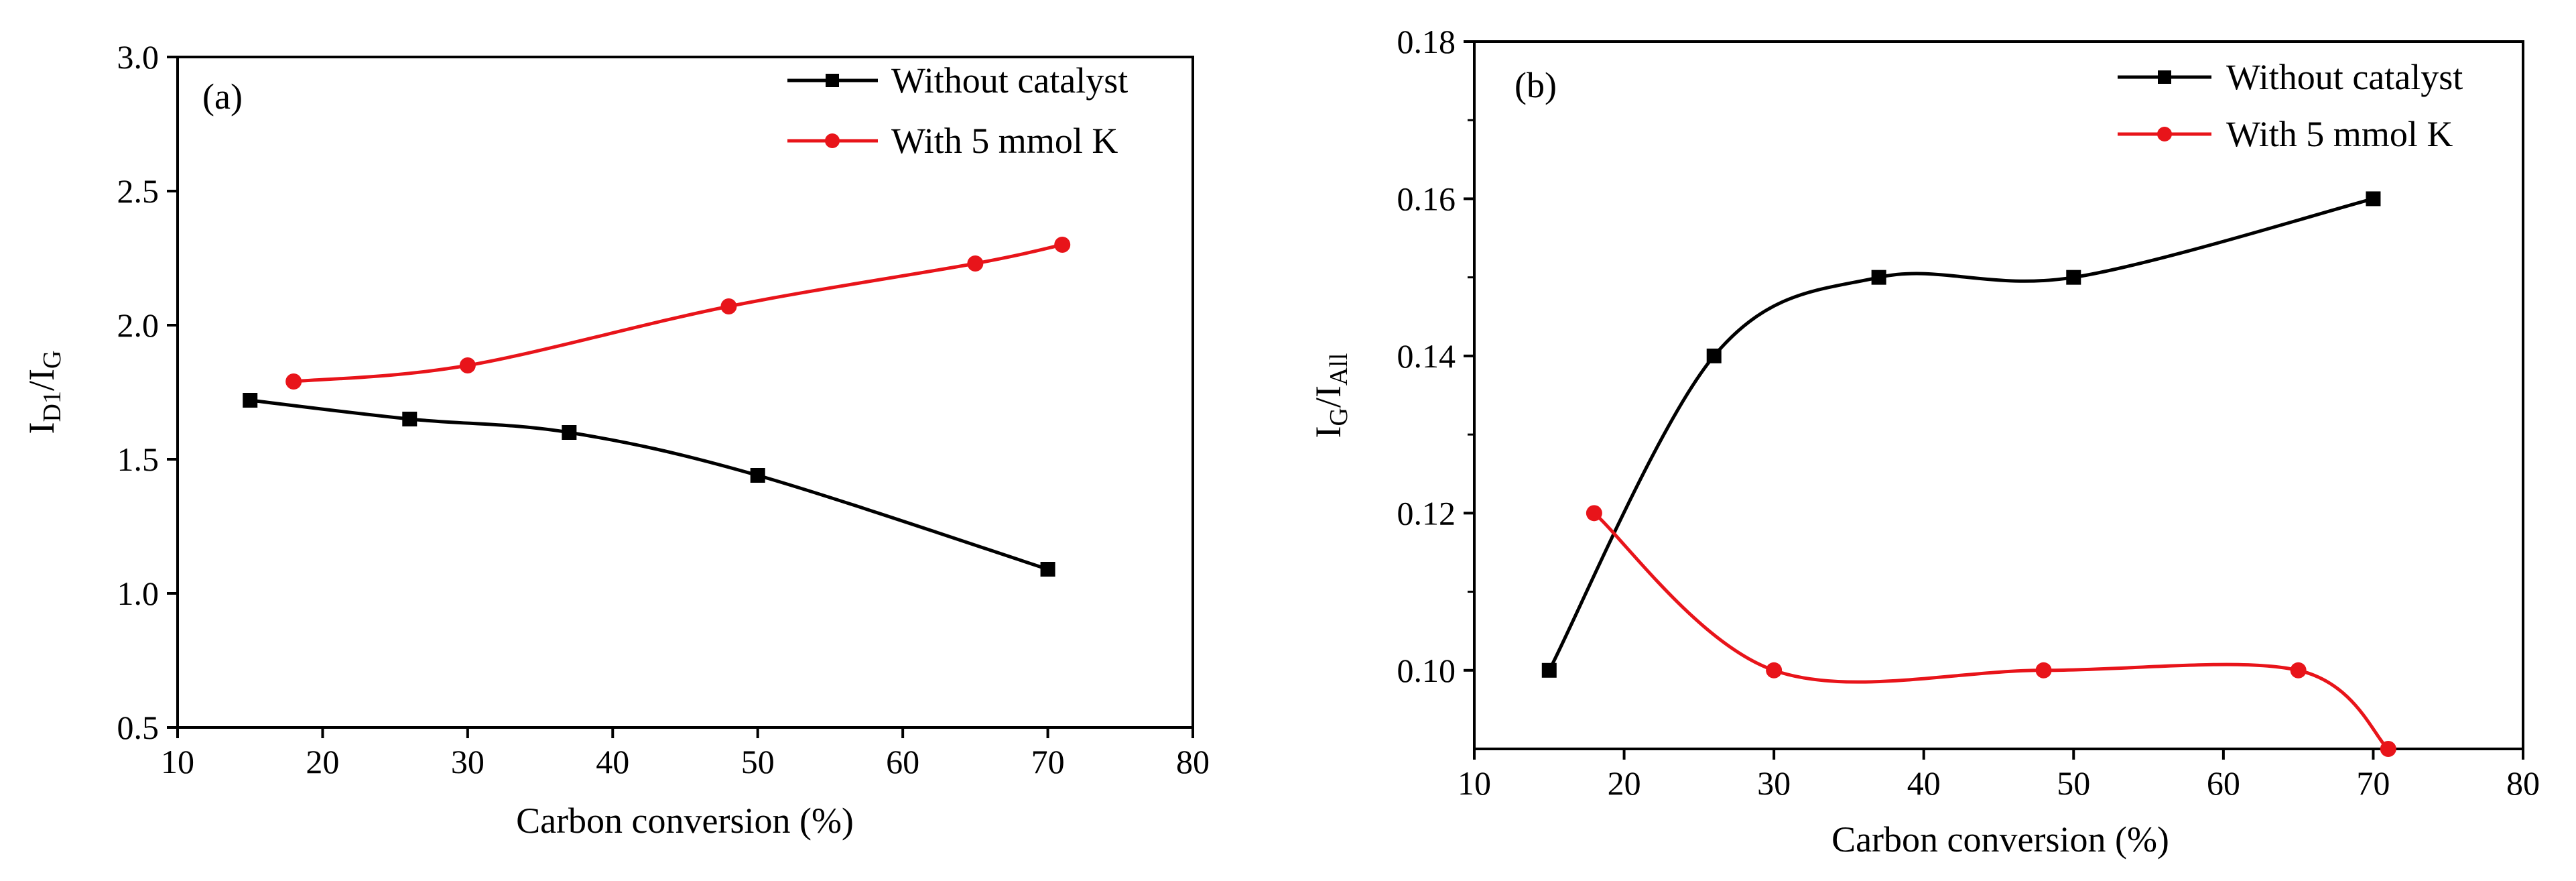 Image resolution: width=2576 pixels, height=881 pixels. Describe the element at coordinates (138, 727) in the screenshot. I see `chart-a-ytick-label: 0.5` at that location.